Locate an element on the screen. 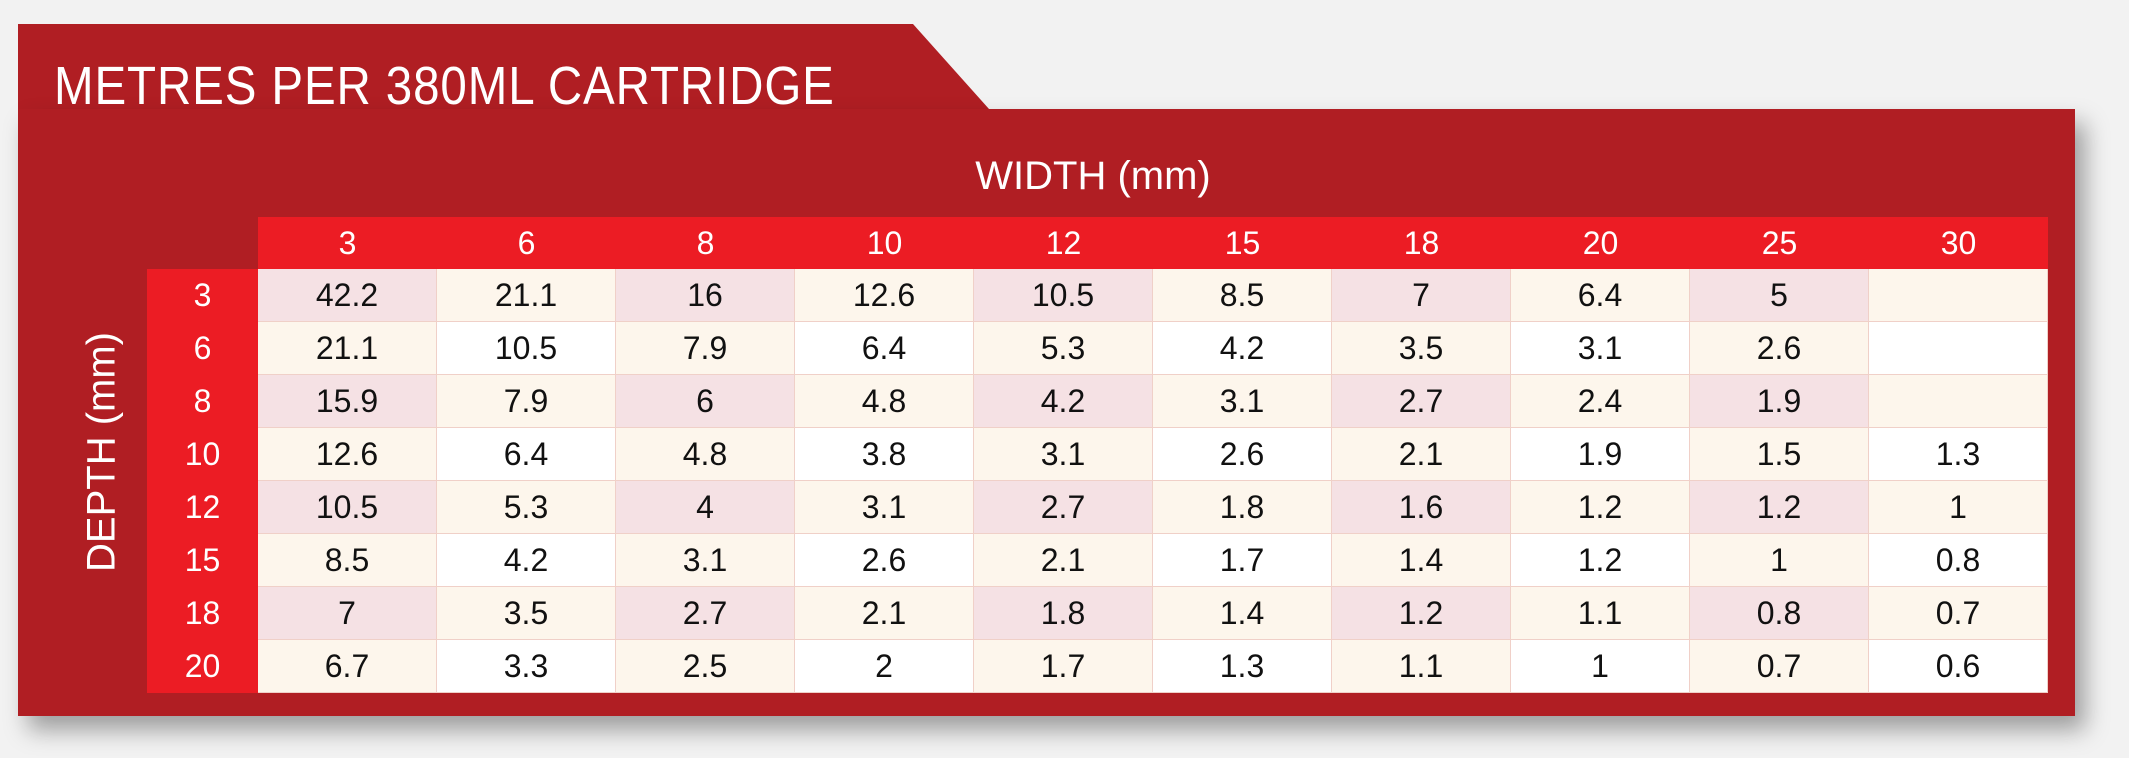 This screenshot has width=2129, height=758. table-row: 15.9 7.9 6 4.8 4.2 3.1 2.7 2.4 1.9 is located at coordinates (1153, 401).